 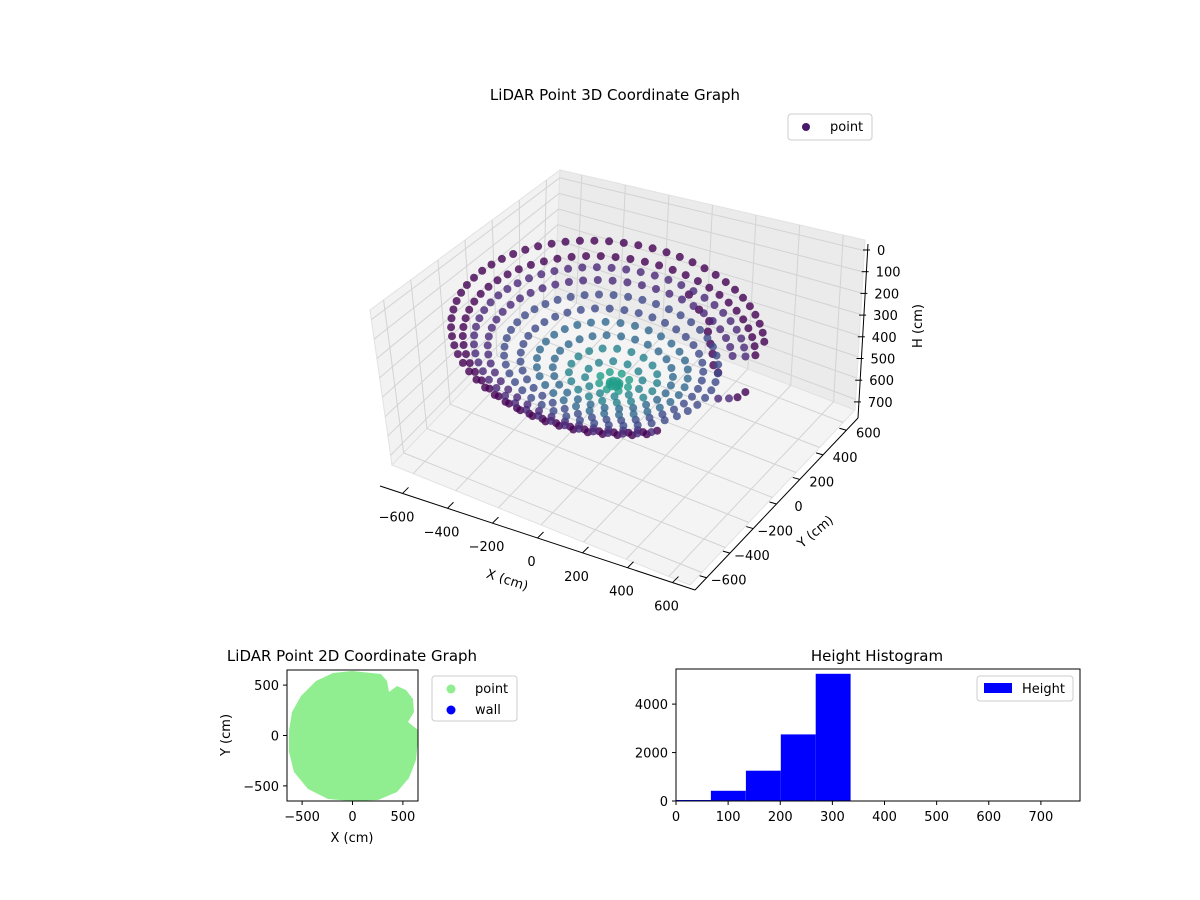 I want to click on z-tick-label-3d: 400, so click(x=884, y=338).